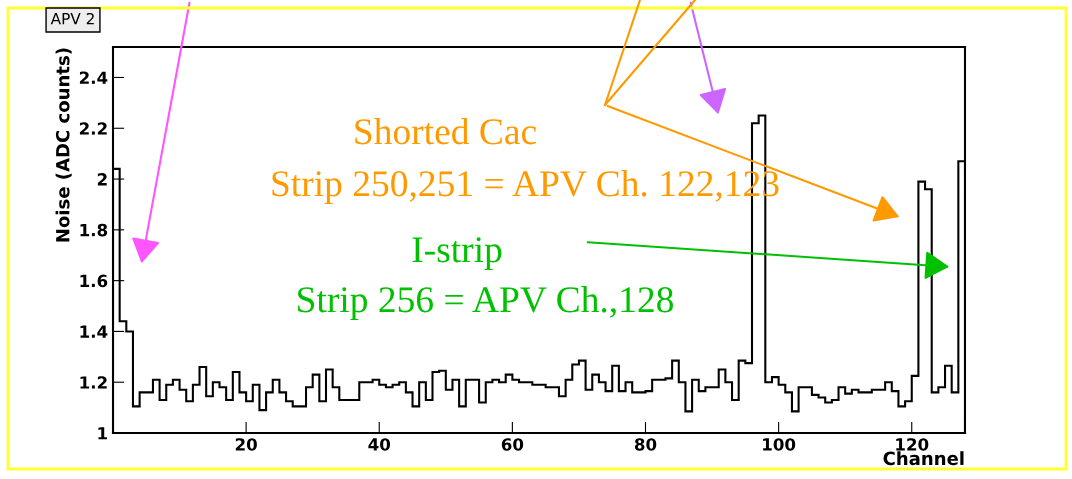  What do you see at coordinates (94, 331) in the screenshot?
I see `y-tick-label: 1.4` at bounding box center [94, 331].